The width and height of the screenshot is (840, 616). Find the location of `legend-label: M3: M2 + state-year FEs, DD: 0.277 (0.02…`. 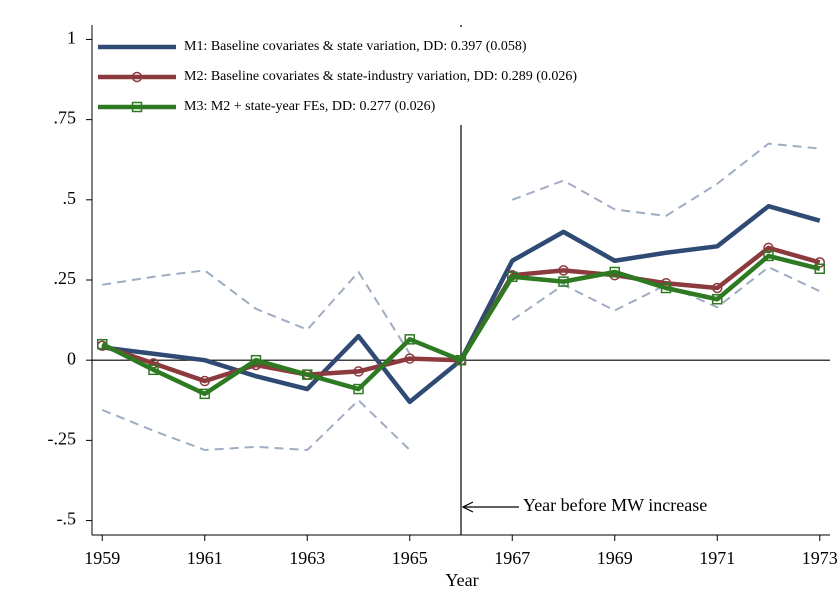

legend-label: M3: M2 + state-year FEs, DD: 0.277 (0.02… is located at coordinates (310, 106).